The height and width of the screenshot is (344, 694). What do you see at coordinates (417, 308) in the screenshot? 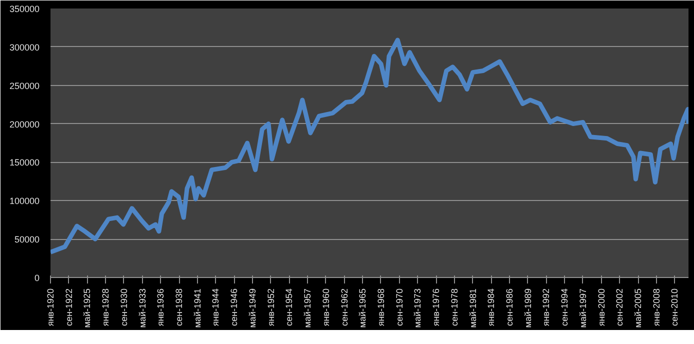
I see `x-tick-label: май-1973` at bounding box center [417, 308].